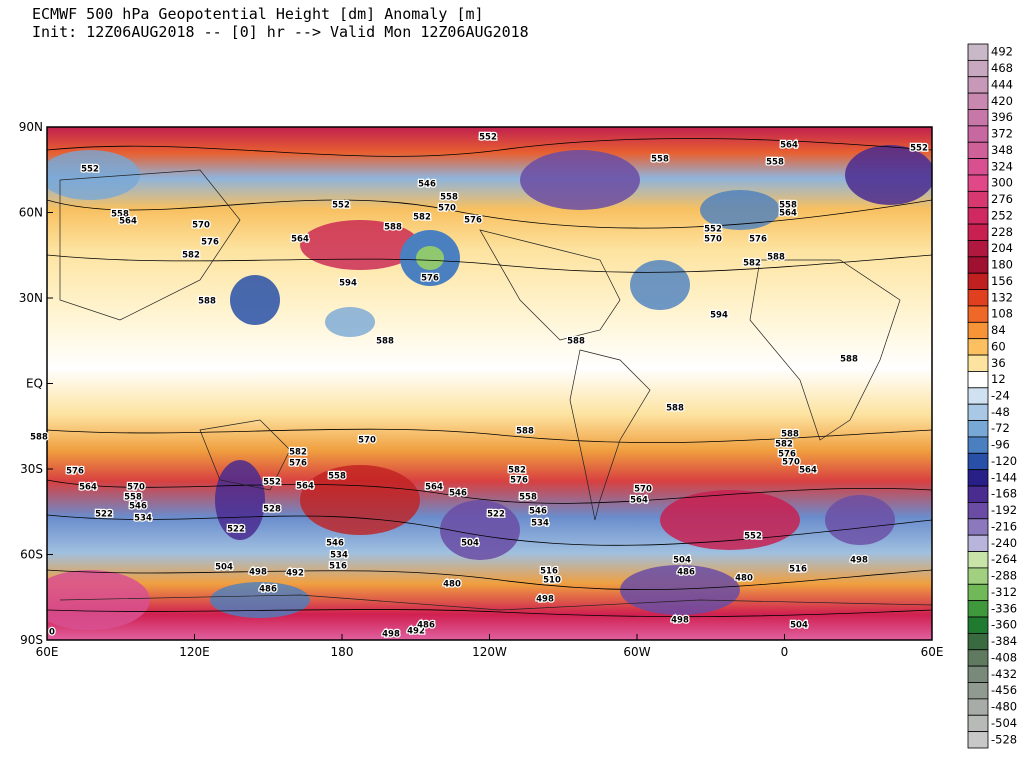 The image size is (1024, 768). I want to click on colorbar-label: -24, so click(1000, 396).